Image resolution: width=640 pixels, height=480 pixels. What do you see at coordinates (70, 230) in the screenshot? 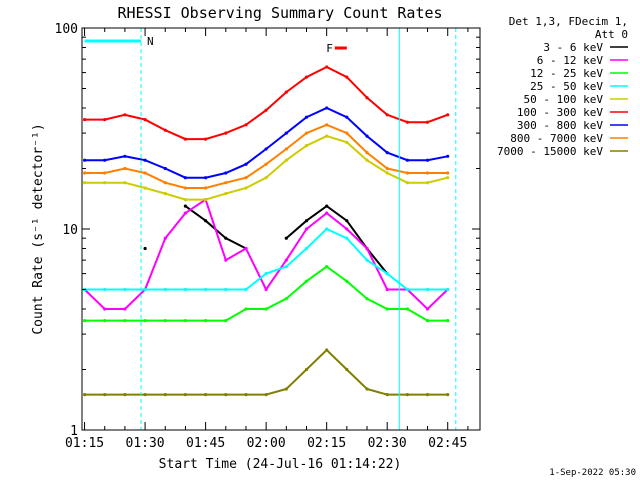
I see `y-tick-label: 10` at bounding box center [70, 230].